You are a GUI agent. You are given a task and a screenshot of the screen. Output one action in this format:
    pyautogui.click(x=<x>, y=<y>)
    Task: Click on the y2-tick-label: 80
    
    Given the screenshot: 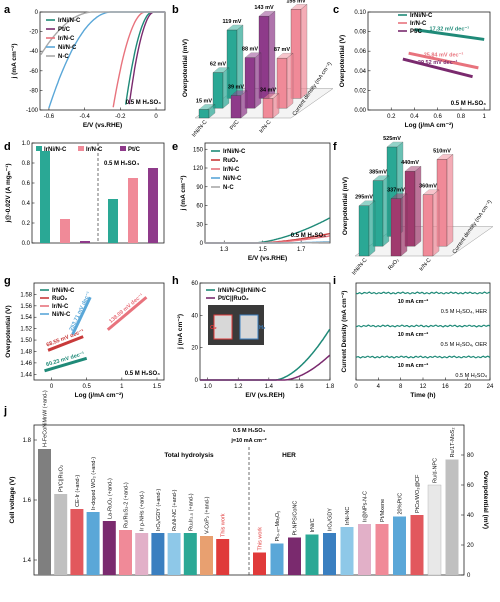 What is the action you would take?
    pyautogui.click(x=470, y=456)
    